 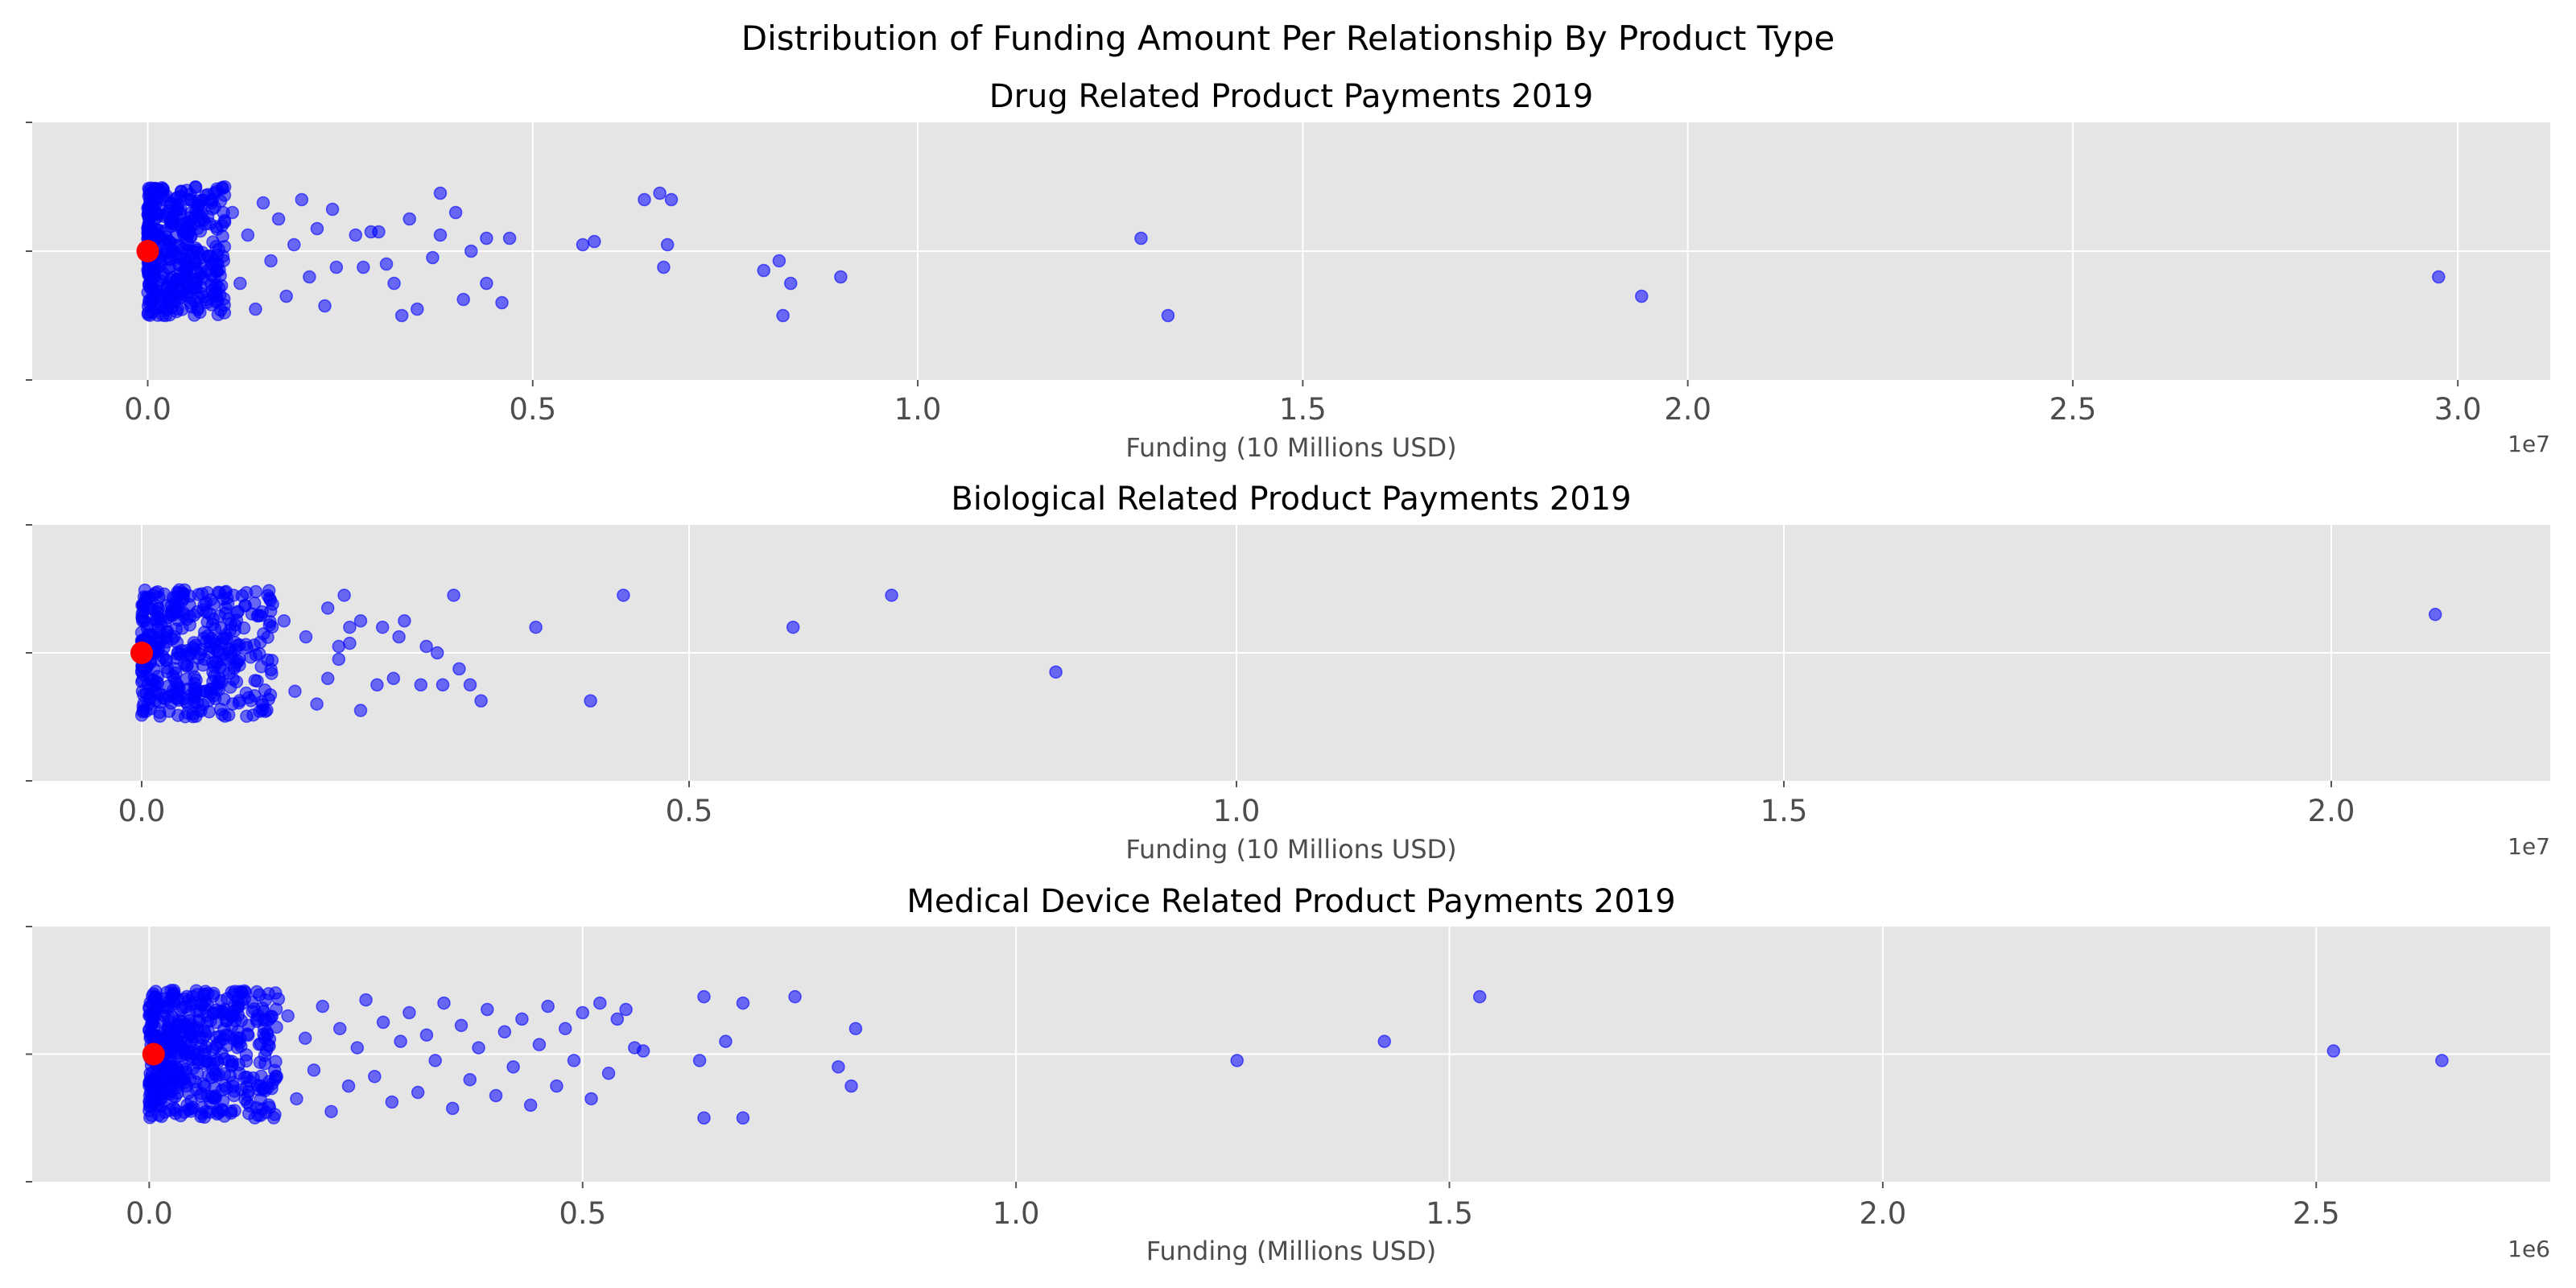 What do you see at coordinates (2529, 1249) in the screenshot?
I see `axis-offset-label: 1e6` at bounding box center [2529, 1249].